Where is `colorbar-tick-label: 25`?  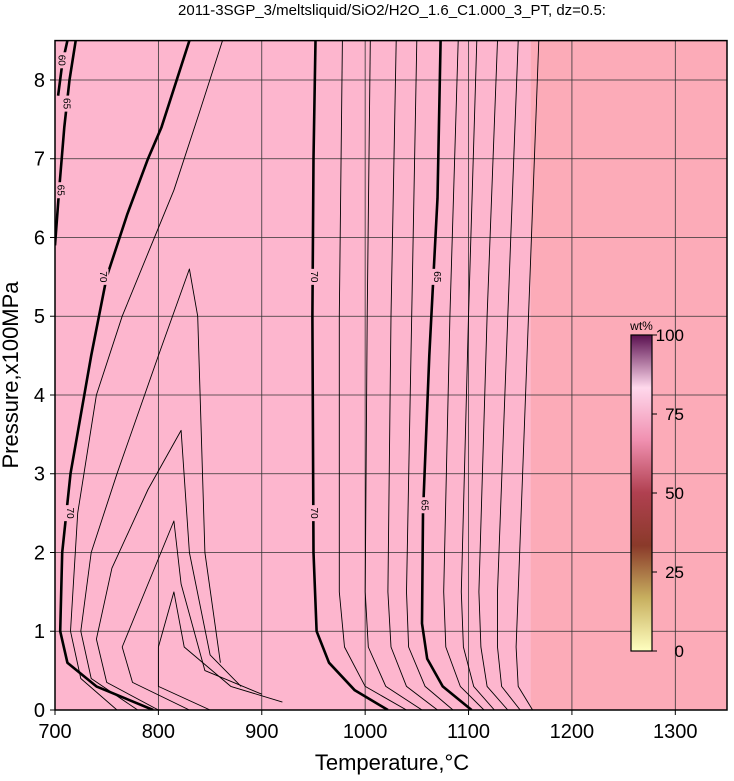 colorbar-tick-label: 25 is located at coordinates (674, 572).